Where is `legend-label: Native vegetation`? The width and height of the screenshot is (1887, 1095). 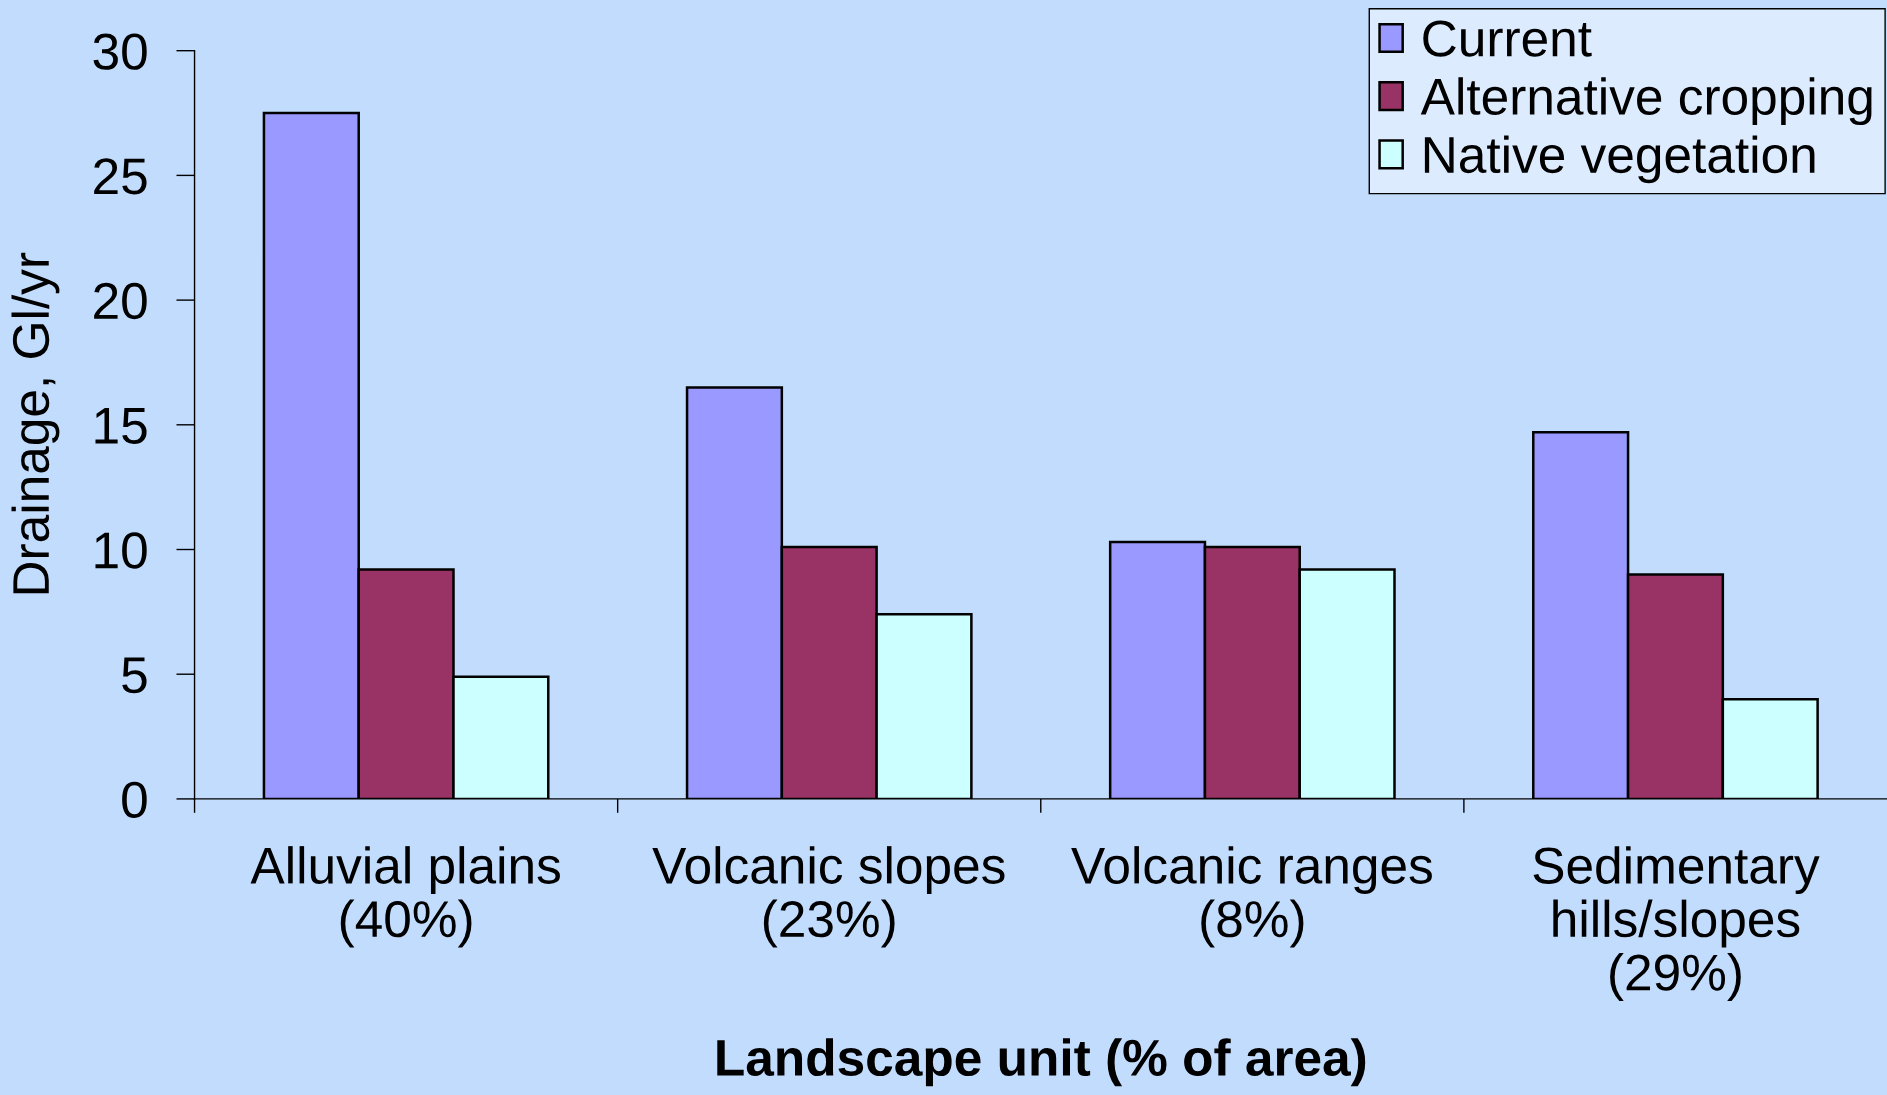 legend-label: Native vegetation is located at coordinates (1619, 159).